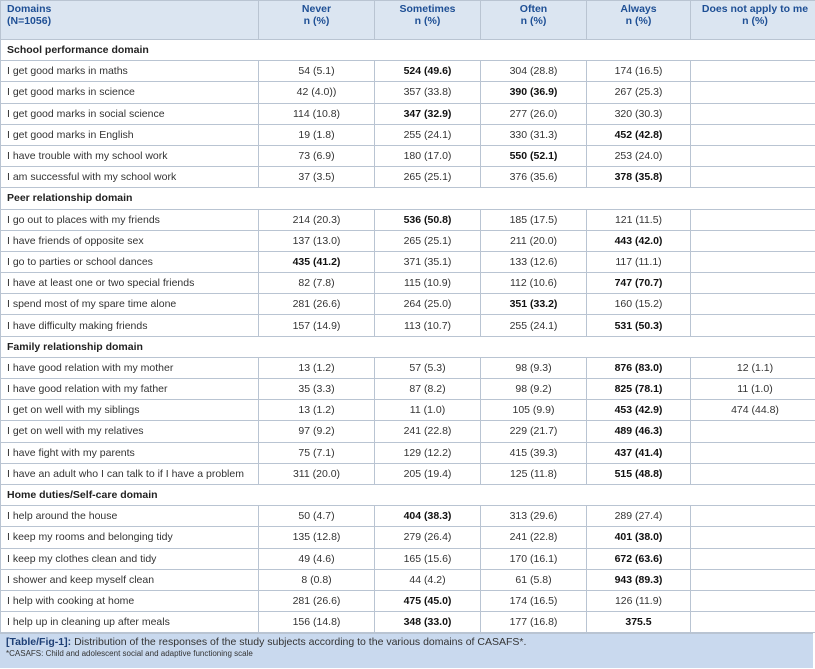 This screenshot has height=669, width=815. Describe the element at coordinates (533, 516) in the screenshot. I see `table-cell: 313 (29.6)` at that location.